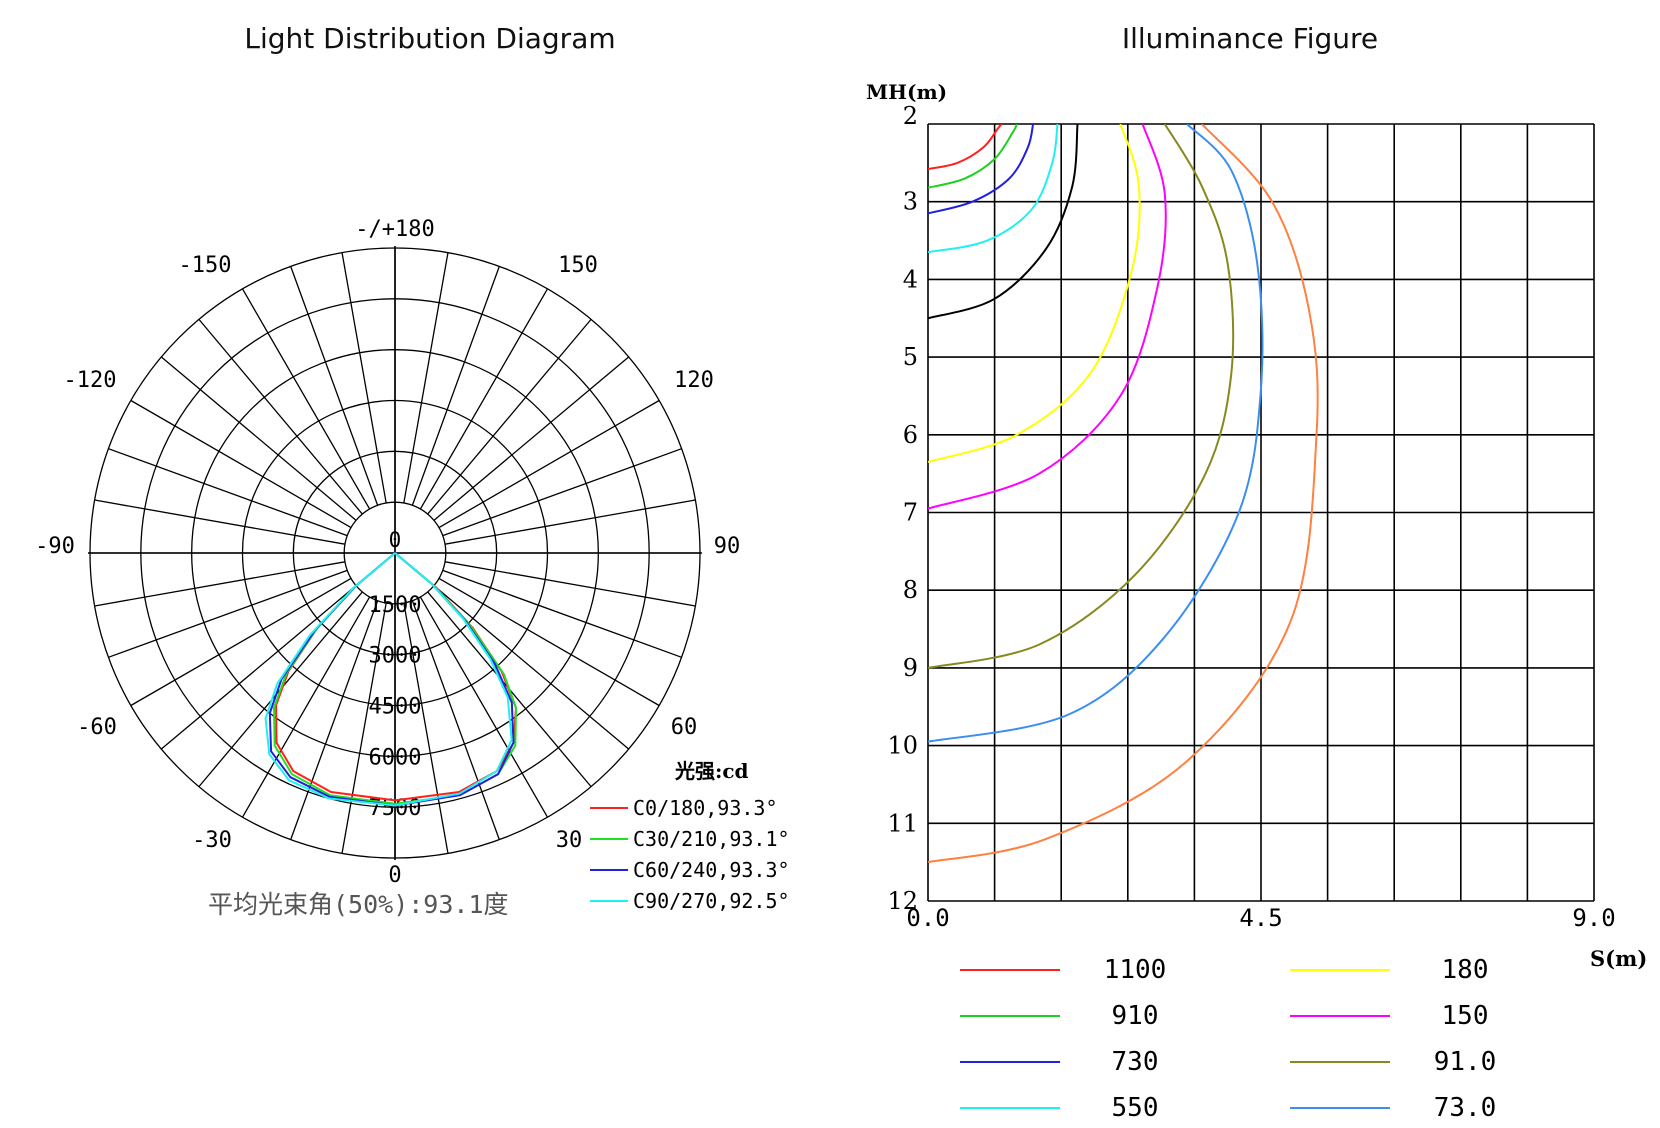 This screenshot has width=1660, height=1128. I want to click on angle-label-90: 90, so click(727, 546).